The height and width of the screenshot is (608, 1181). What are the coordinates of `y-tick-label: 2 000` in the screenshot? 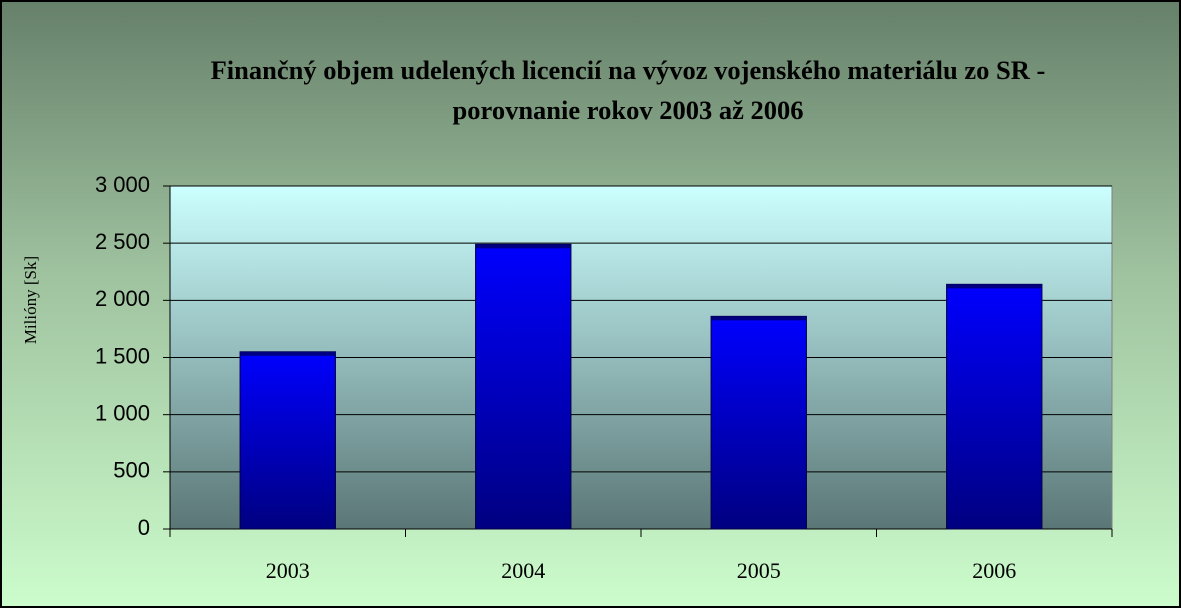 It's located at (122, 298).